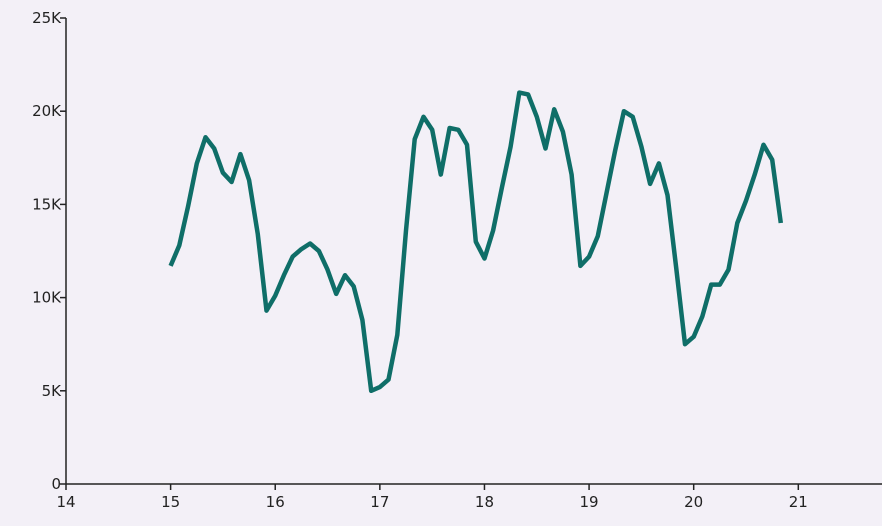 The height and width of the screenshot is (526, 882). Describe the element at coordinates (589, 502) in the screenshot. I see `x-tick-label: 19` at that location.